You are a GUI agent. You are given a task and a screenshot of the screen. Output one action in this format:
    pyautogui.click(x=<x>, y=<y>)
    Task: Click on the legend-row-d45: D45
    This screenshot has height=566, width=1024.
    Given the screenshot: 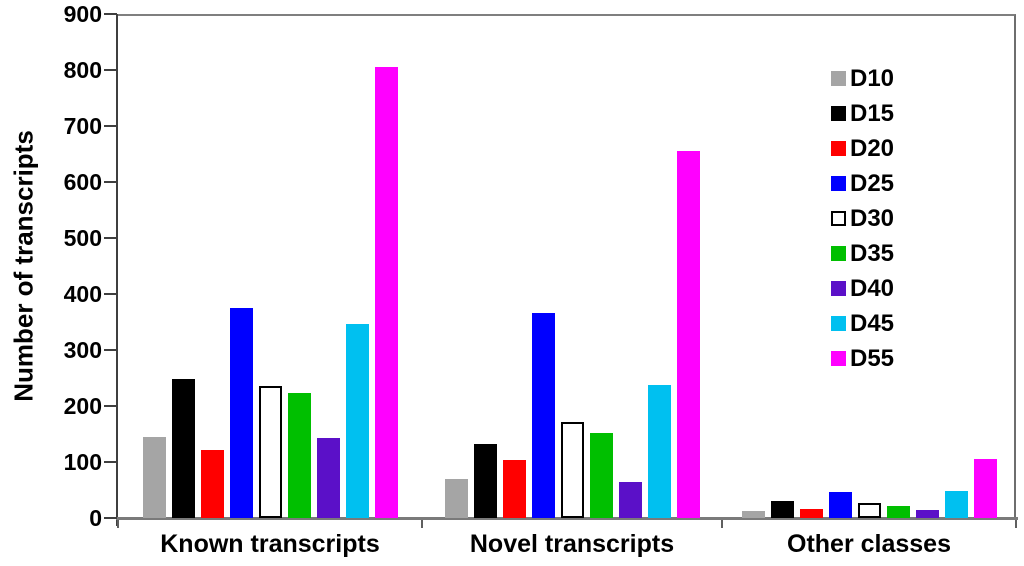 What is the action you would take?
    pyautogui.click(x=862, y=323)
    